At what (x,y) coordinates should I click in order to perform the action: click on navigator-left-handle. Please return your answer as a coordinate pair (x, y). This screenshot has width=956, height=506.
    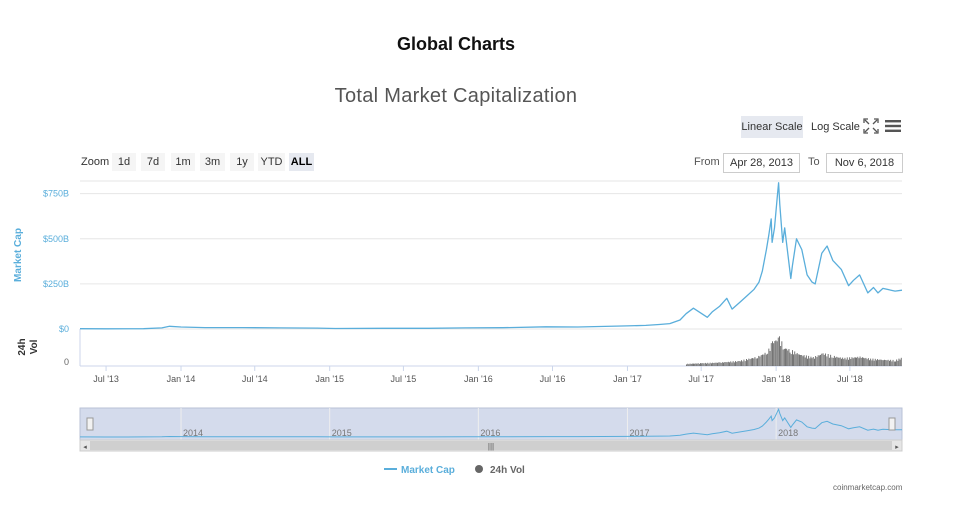
    Looking at the image, I should click on (90, 424).